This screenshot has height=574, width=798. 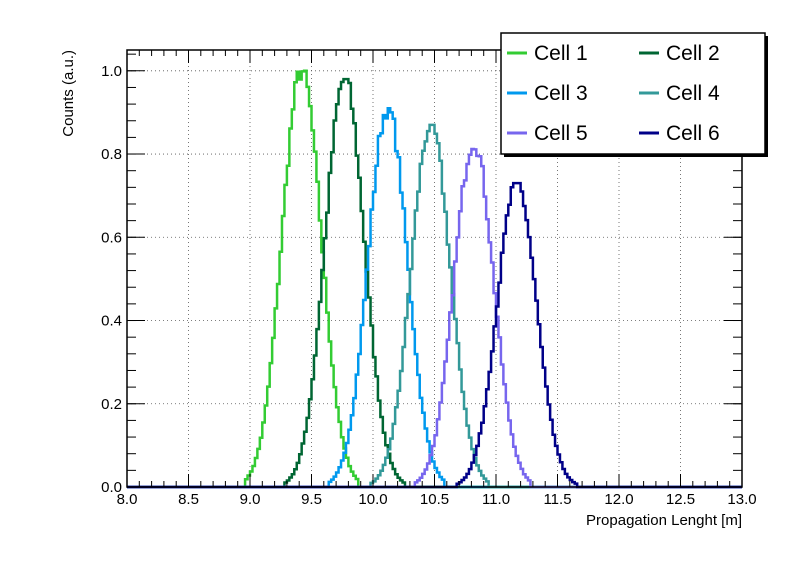 I want to click on legend: Cell 1 Cell 2 Cell 3 Cell 4 Cell 5 Cell 6, so click(x=634, y=94).